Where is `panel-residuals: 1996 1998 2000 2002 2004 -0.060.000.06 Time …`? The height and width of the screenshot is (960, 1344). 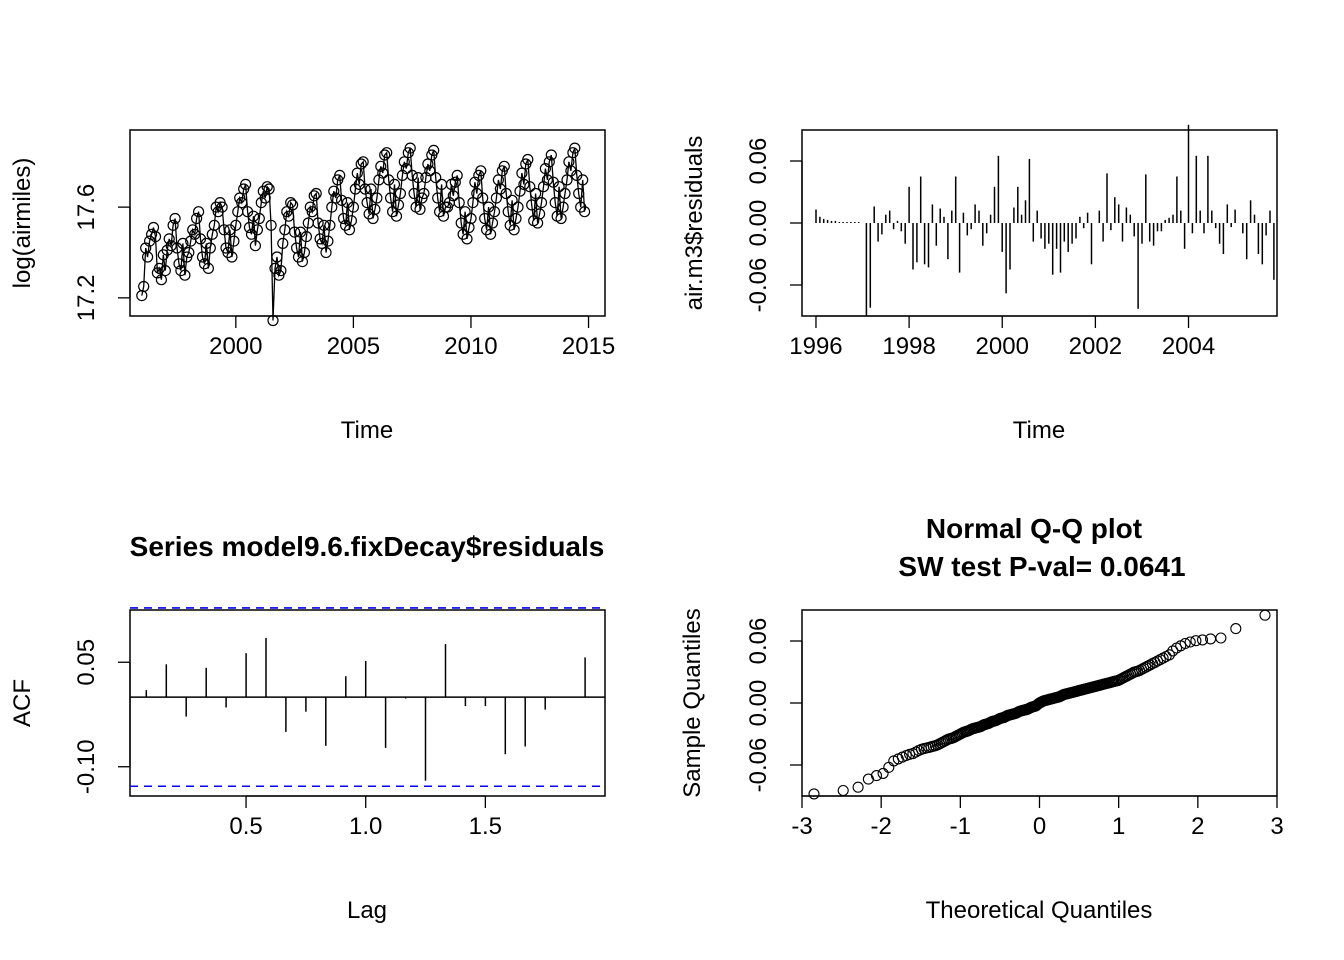
panel-residuals: 1996 1998 2000 2002 2004 -0.060.000.06 Time … is located at coordinates (979, 284).